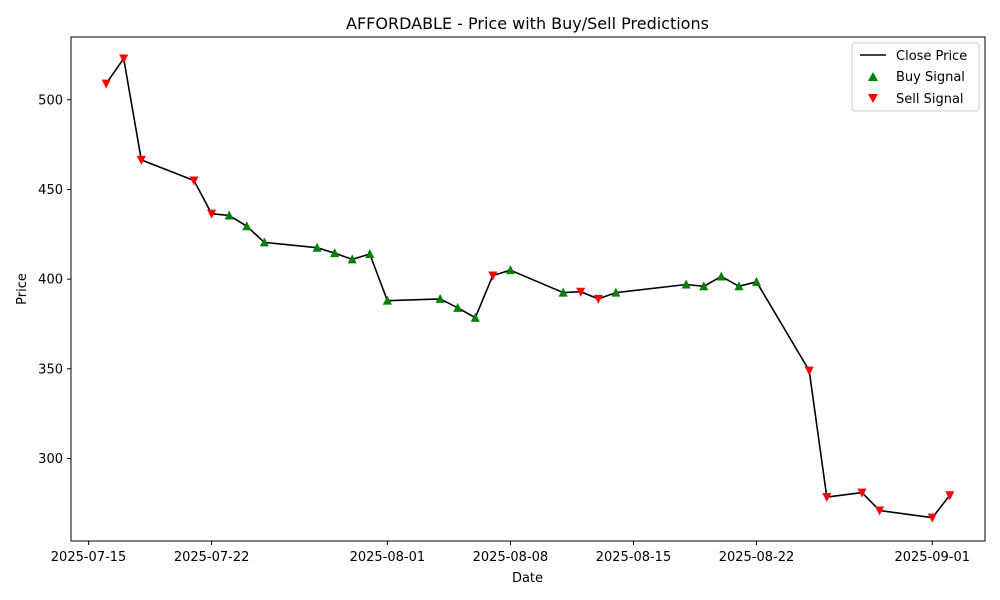  I want to click on y-tick-label: 500, so click(50, 100).